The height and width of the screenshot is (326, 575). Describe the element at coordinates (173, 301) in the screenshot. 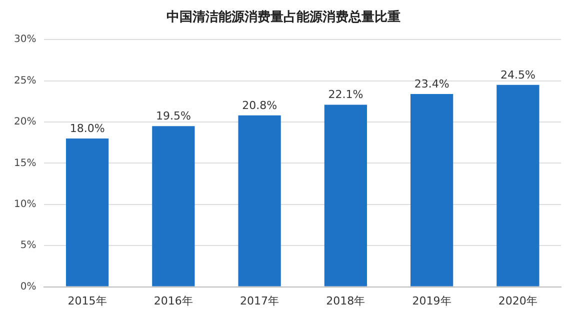

I see `x-tick-label: 2016年` at that location.